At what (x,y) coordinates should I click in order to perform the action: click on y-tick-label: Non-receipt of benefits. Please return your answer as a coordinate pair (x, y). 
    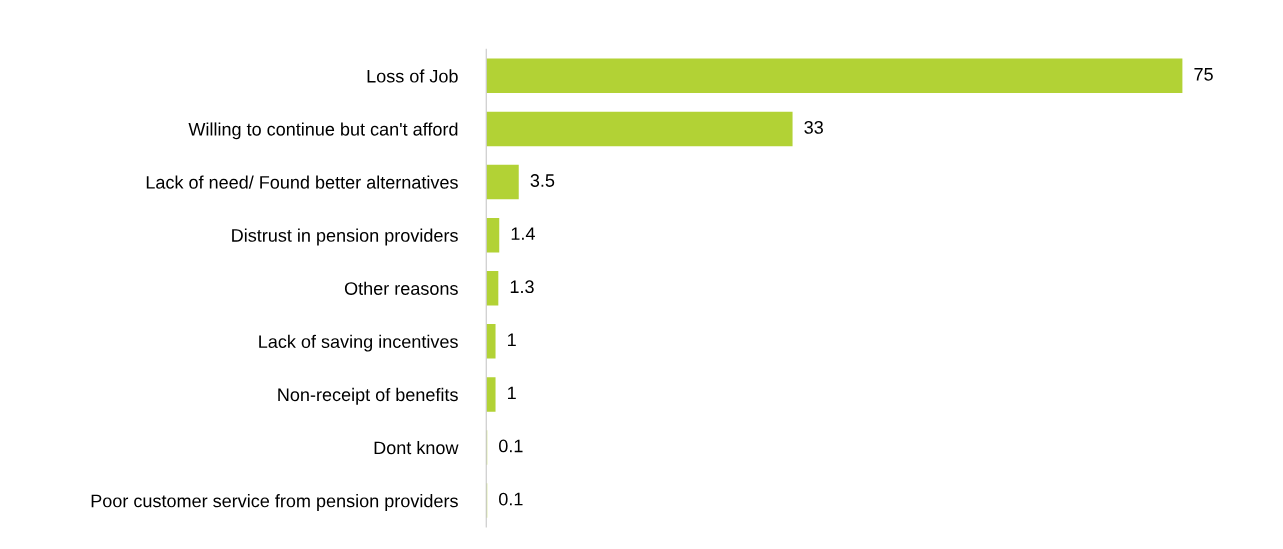
    Looking at the image, I should click on (368, 396).